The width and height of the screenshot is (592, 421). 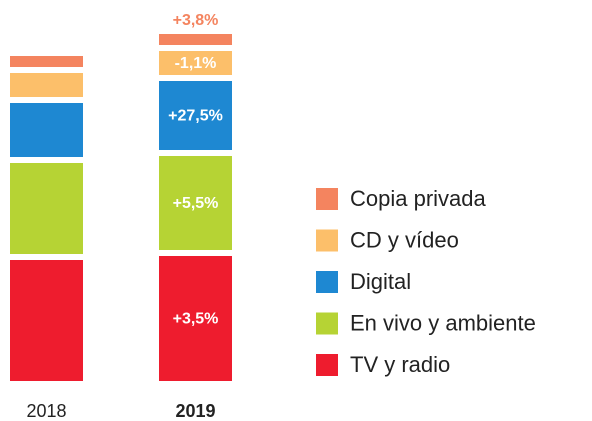 I want to click on value-label: -1,1%, so click(x=196, y=63).